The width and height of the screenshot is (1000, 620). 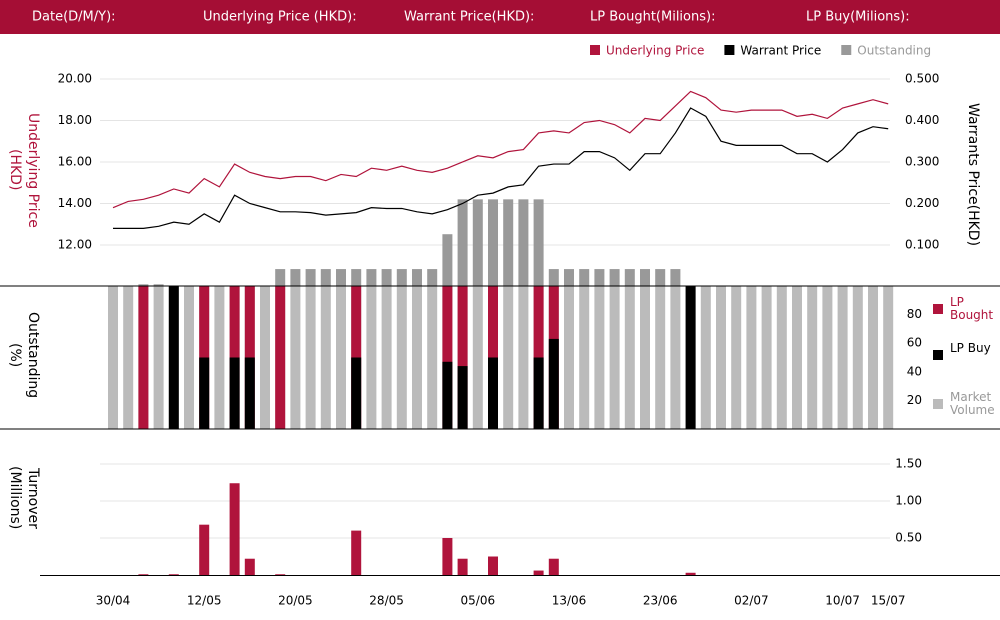 What do you see at coordinates (922, 120) in the screenshot?
I see `tick-label: 0.400` at bounding box center [922, 120].